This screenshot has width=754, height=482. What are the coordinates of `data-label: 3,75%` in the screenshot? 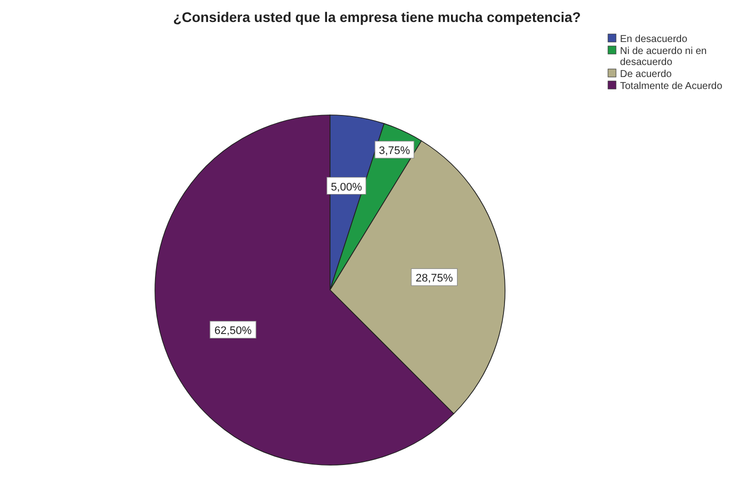 It's located at (394, 151).